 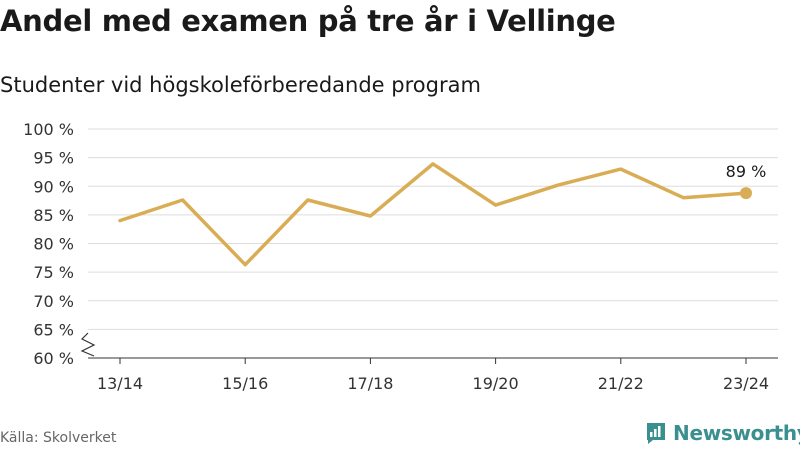 What do you see at coordinates (53, 158) in the screenshot?
I see `y-tick-label: 95 %` at bounding box center [53, 158].